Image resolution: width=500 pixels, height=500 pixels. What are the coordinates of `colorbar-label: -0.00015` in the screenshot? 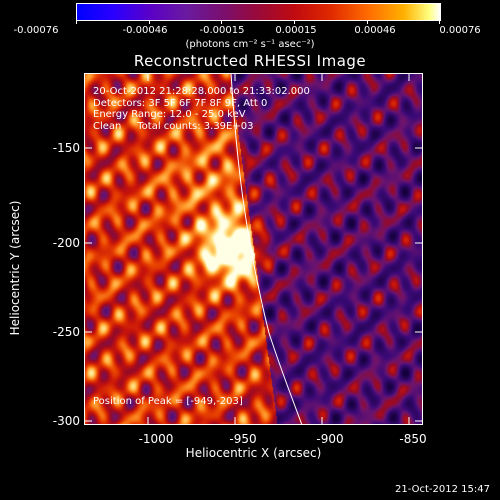 It's located at (222, 30).